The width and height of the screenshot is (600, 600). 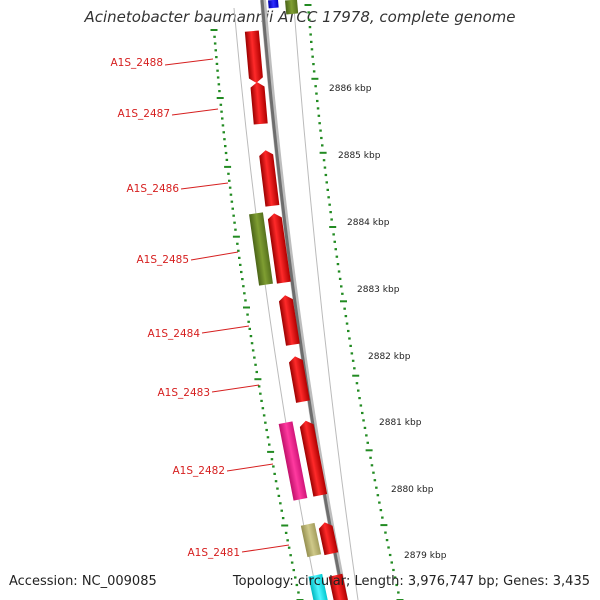 I want to click on gene-a1s-2481-b, so click(x=328, y=538).